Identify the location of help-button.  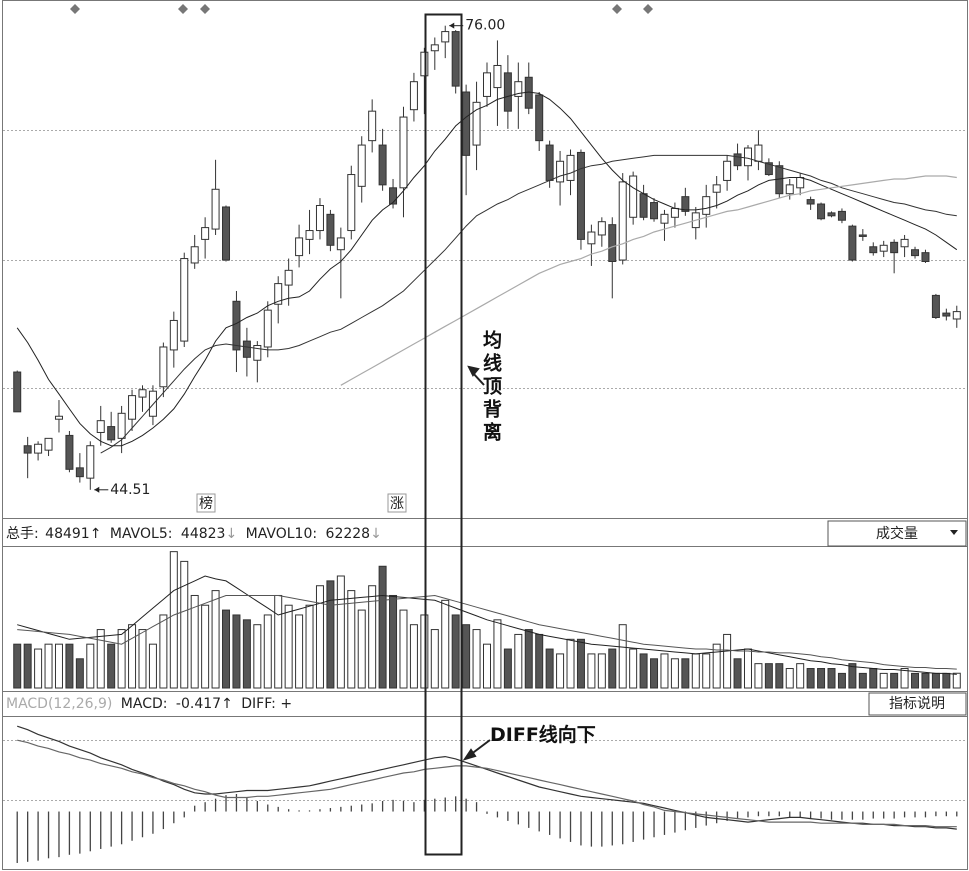
(917, 704).